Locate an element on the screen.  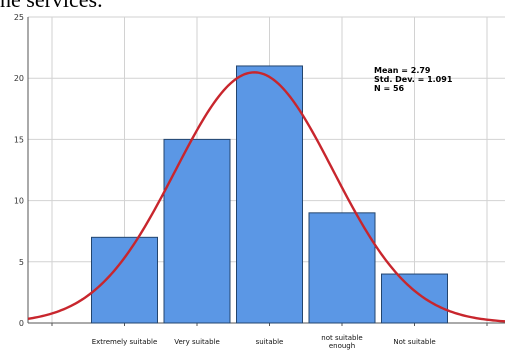
y-tick-label: 0 is located at coordinates (21, 323).